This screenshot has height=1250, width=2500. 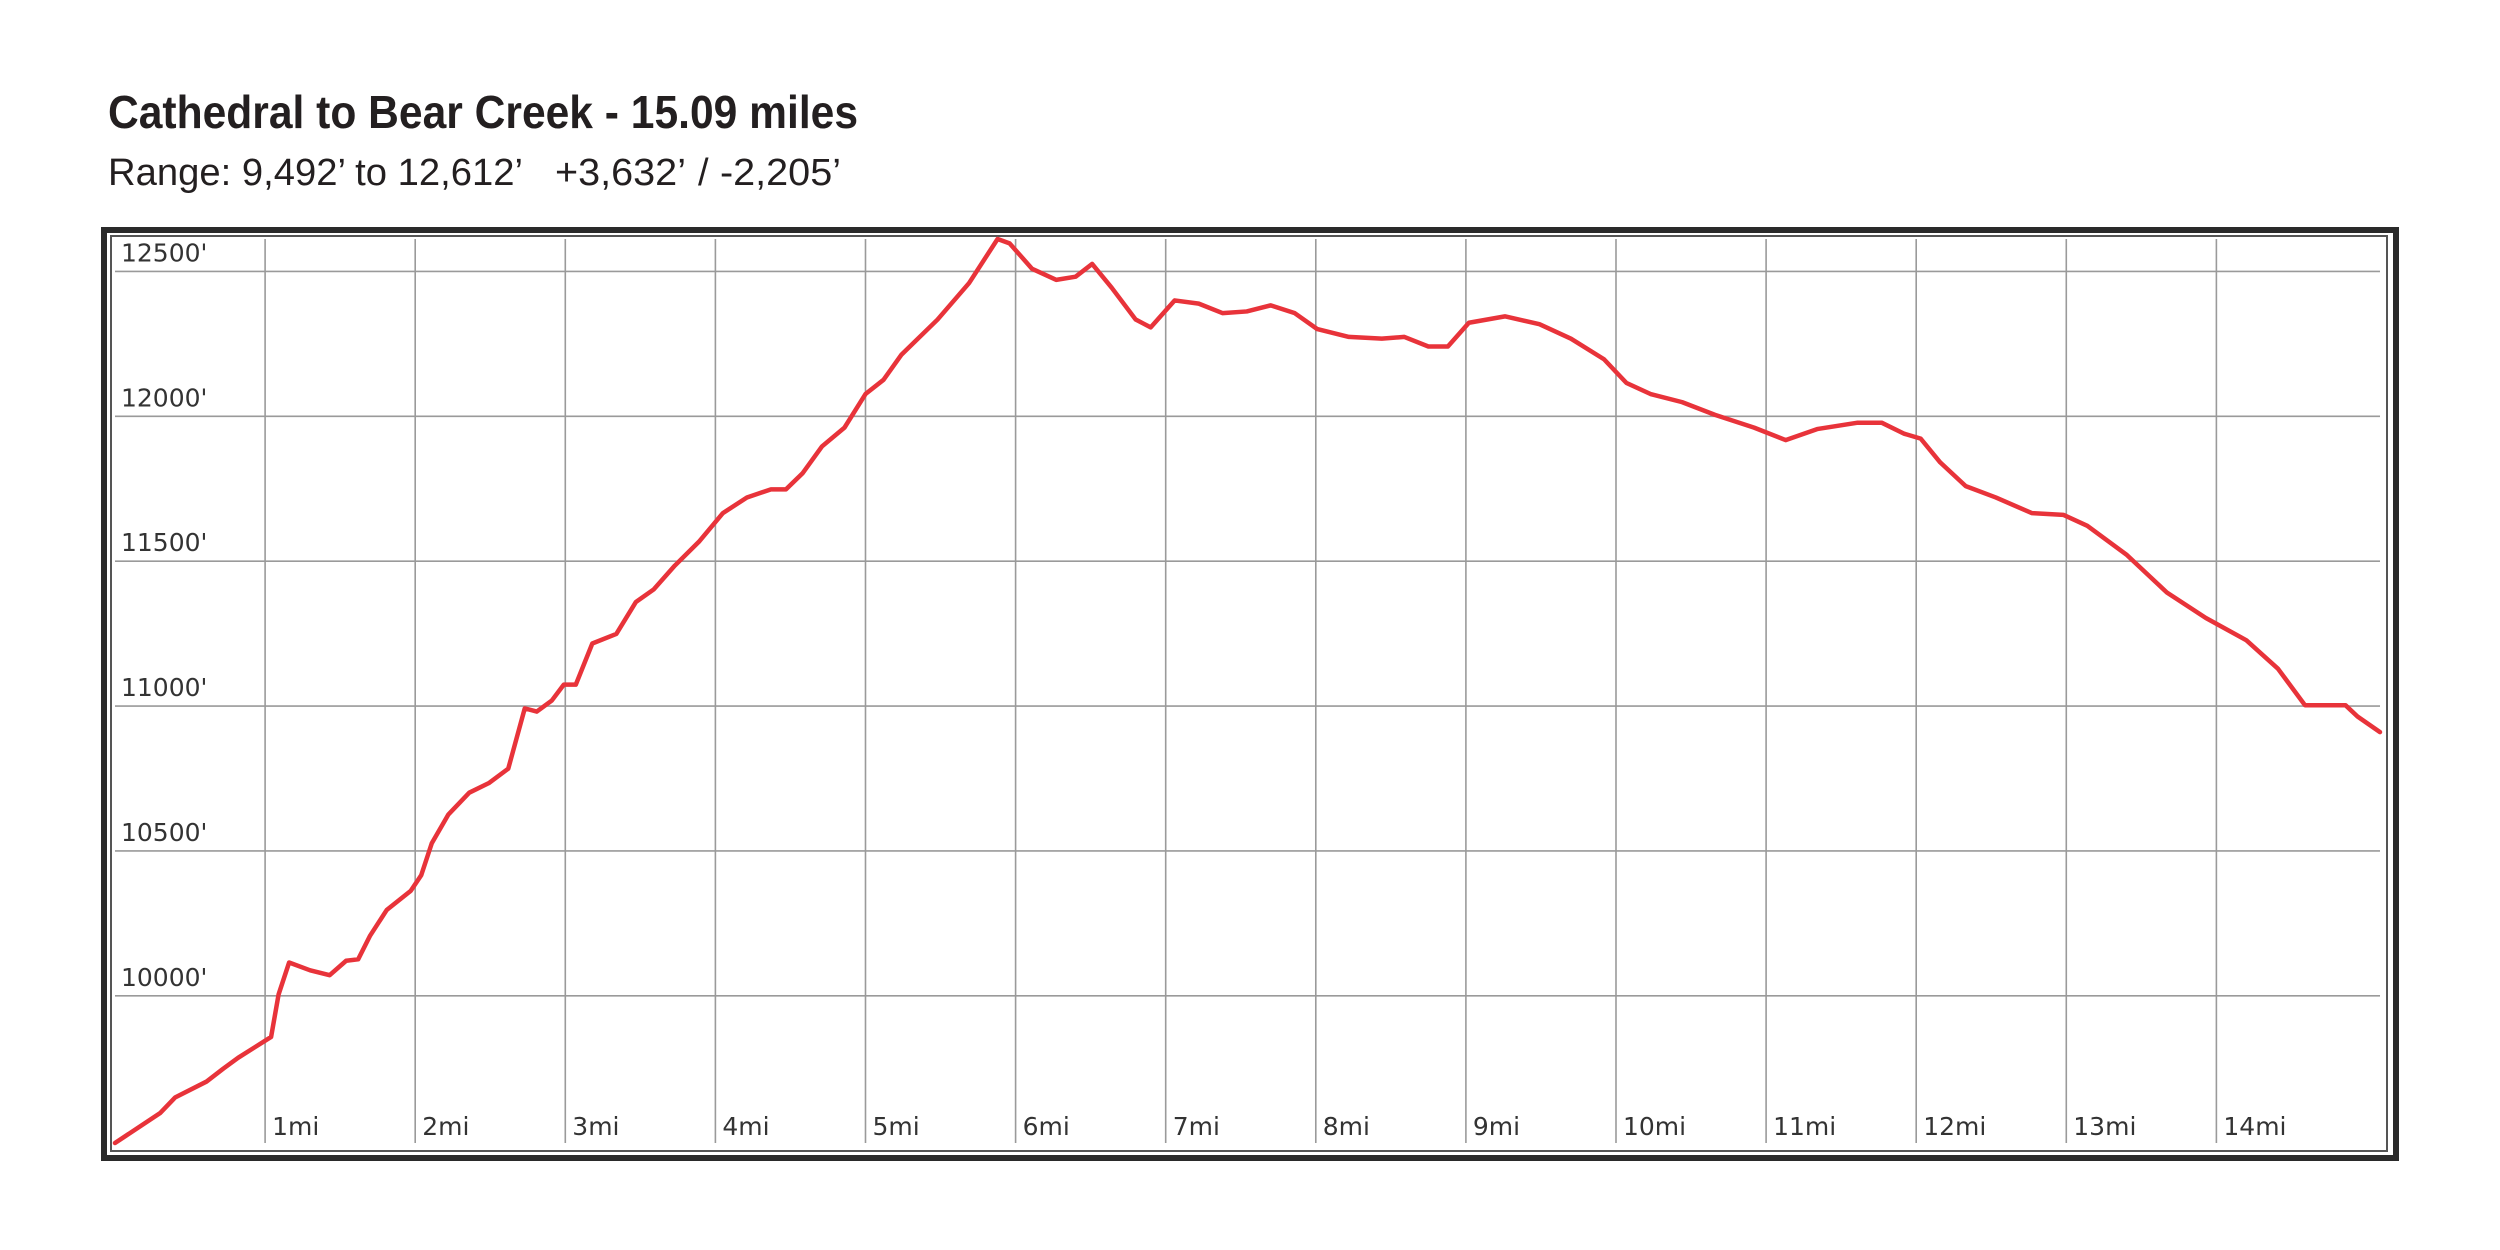 What do you see at coordinates (164, 687) in the screenshot?
I see `y-tick-label: 11000'` at bounding box center [164, 687].